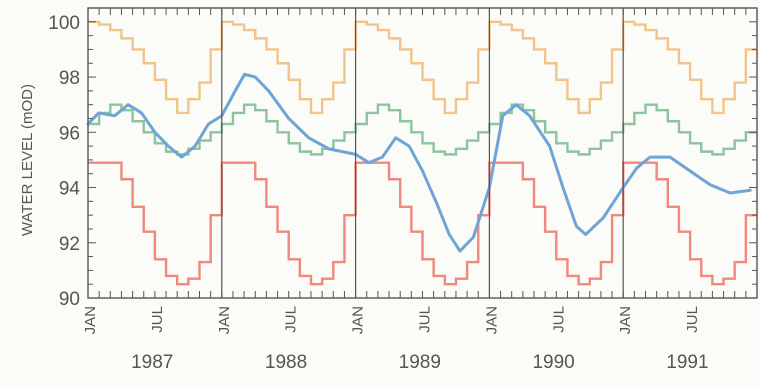 The image size is (760, 386). I want to click on x-year-label: 1990, so click(553, 362).